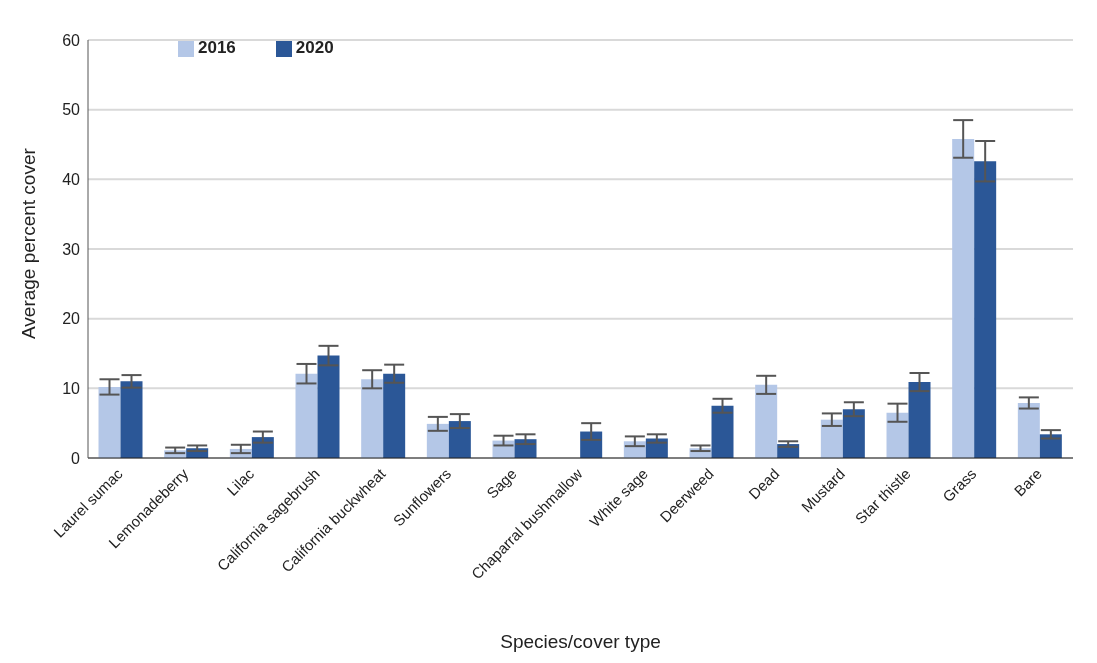 This screenshot has height=663, width=1097. I want to click on y-tick-label: 40, so click(71, 180).